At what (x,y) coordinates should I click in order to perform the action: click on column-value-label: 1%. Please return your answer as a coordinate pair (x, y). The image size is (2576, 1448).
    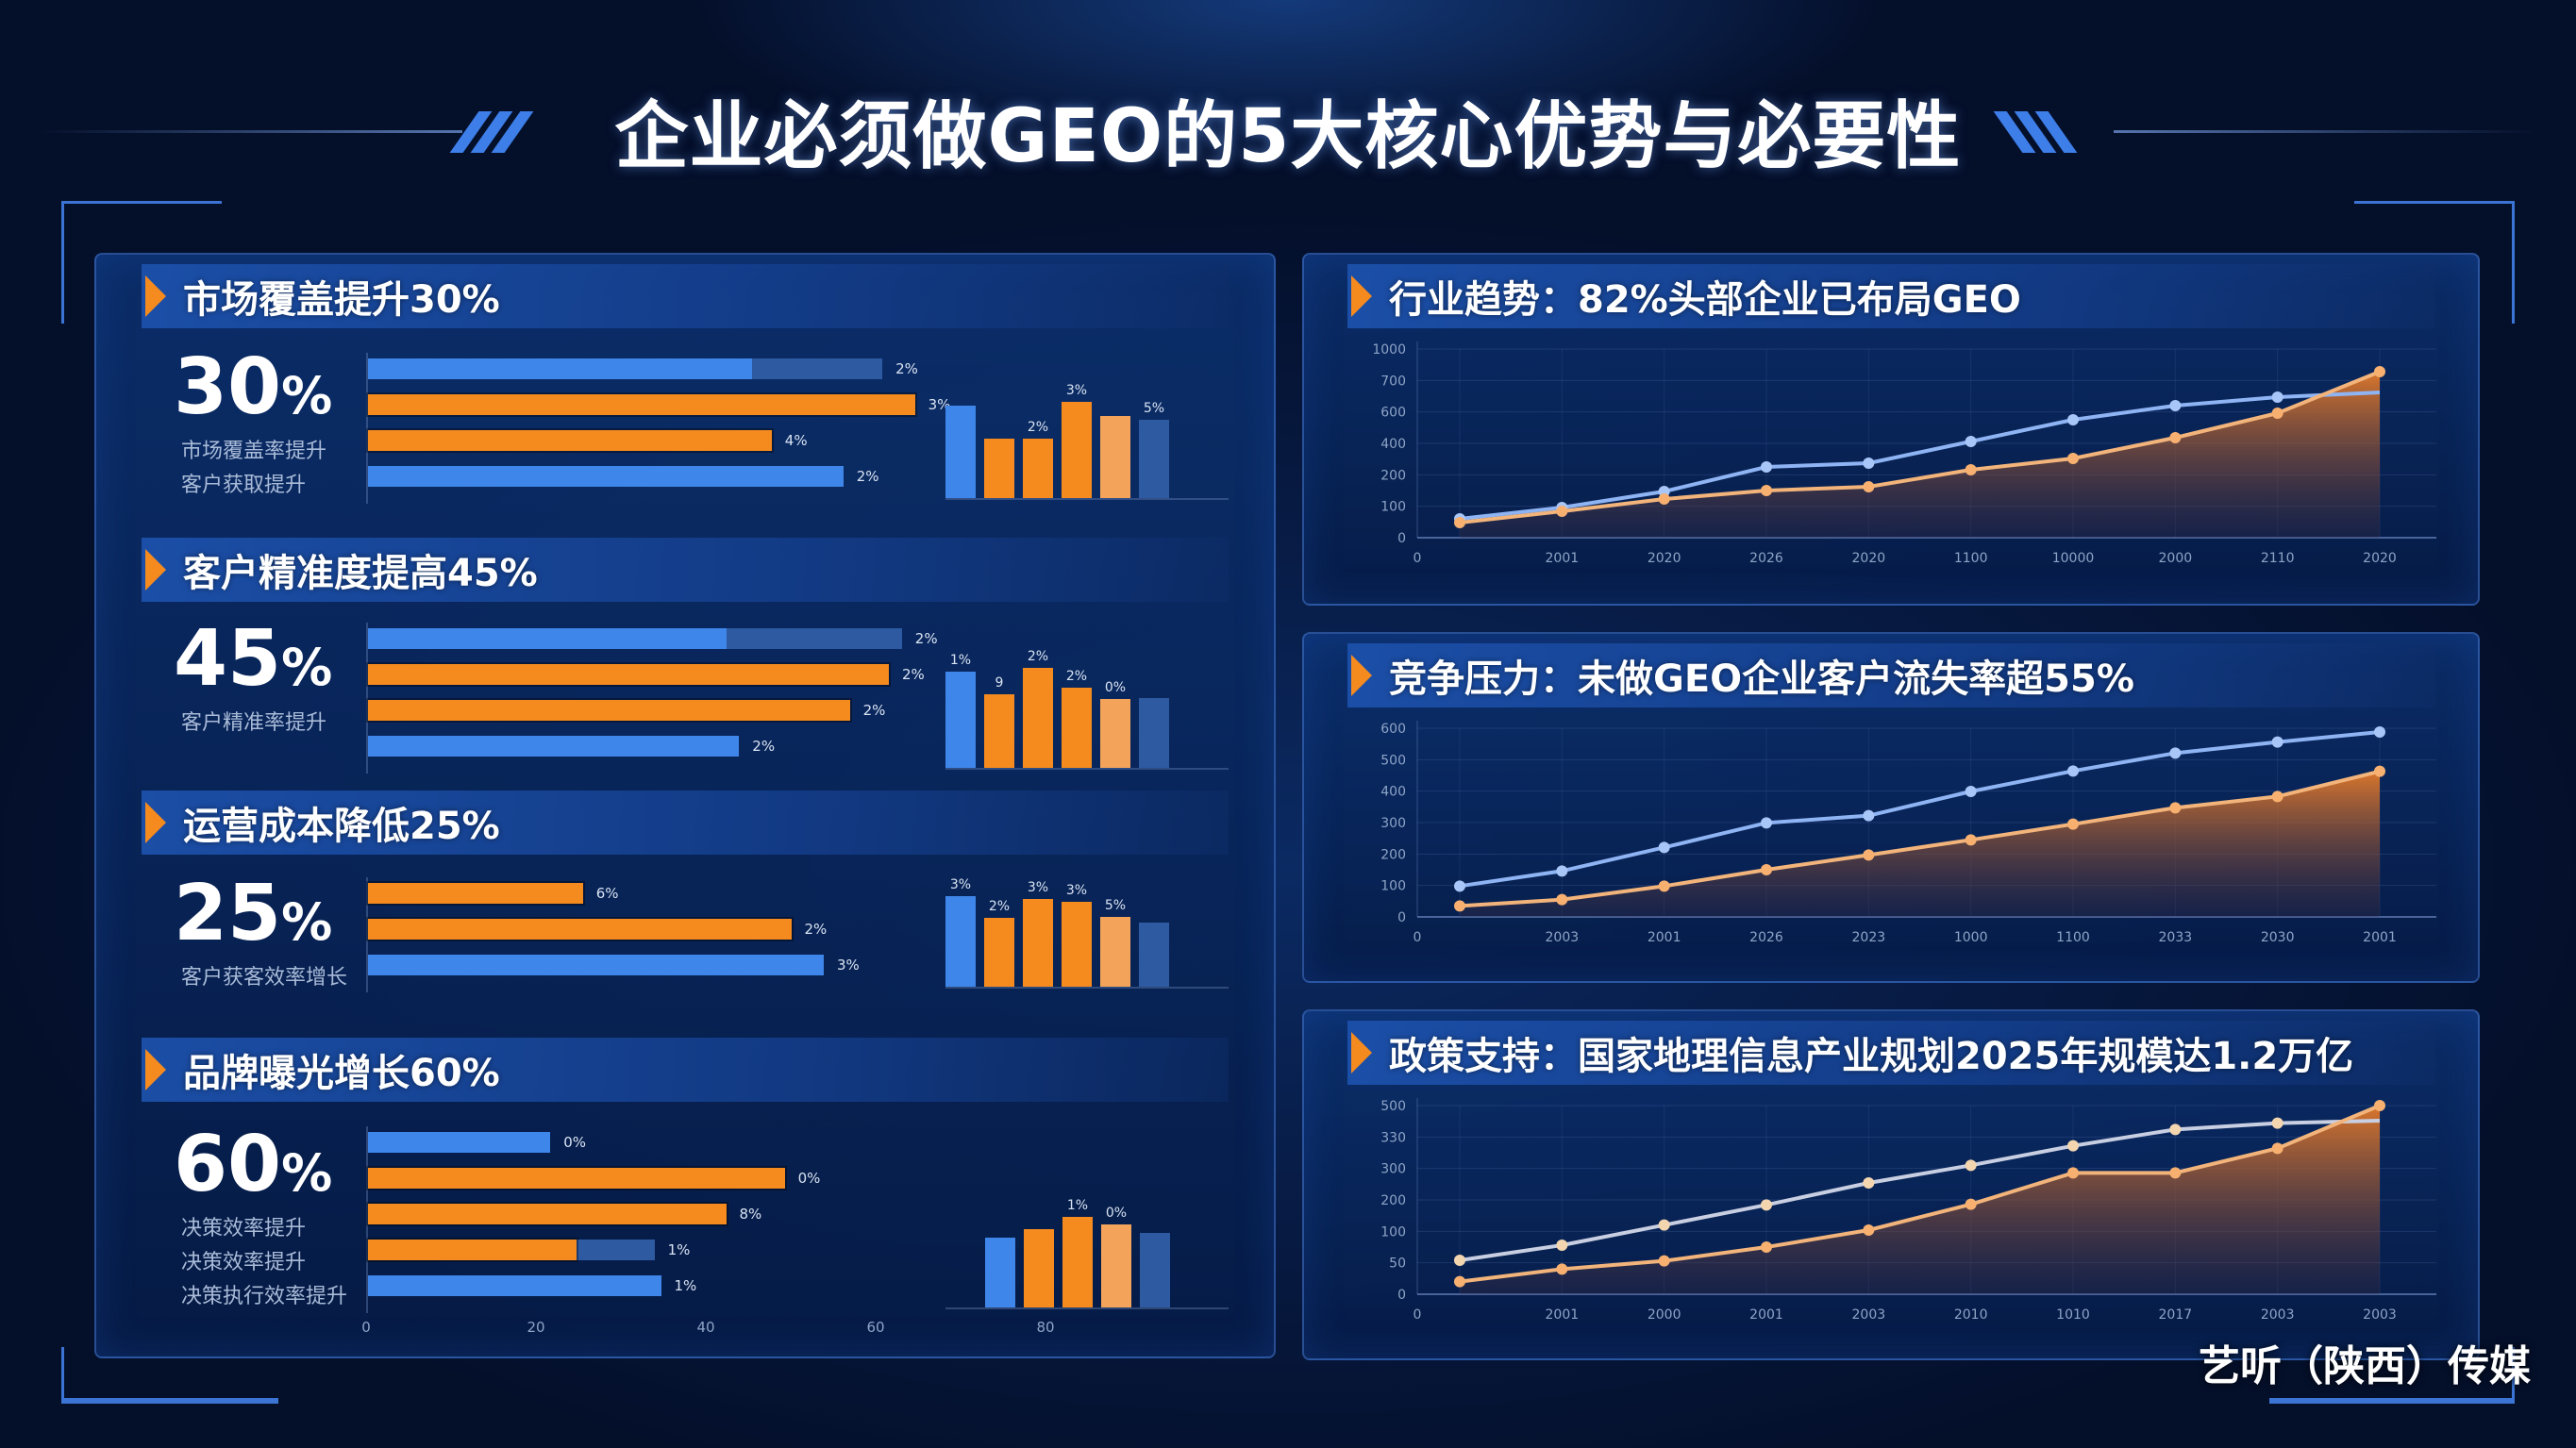
    Looking at the image, I should click on (960, 661).